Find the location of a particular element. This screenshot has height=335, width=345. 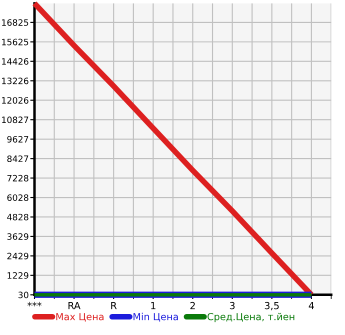

legend-label: Max Цена is located at coordinates (80, 317).